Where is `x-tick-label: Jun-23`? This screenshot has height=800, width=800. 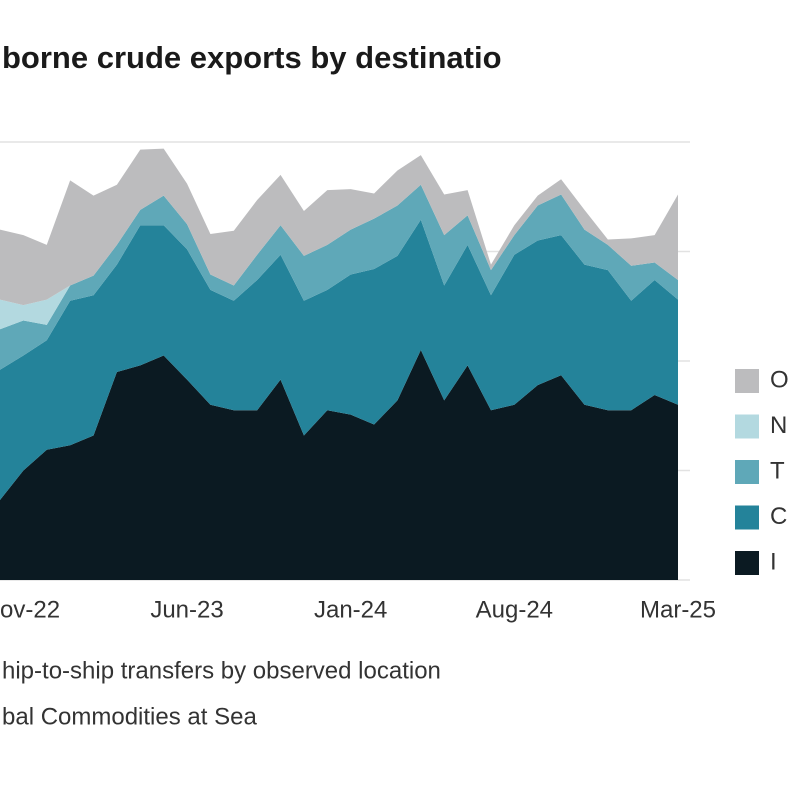 x-tick-label: Jun-23 is located at coordinates (186, 609).